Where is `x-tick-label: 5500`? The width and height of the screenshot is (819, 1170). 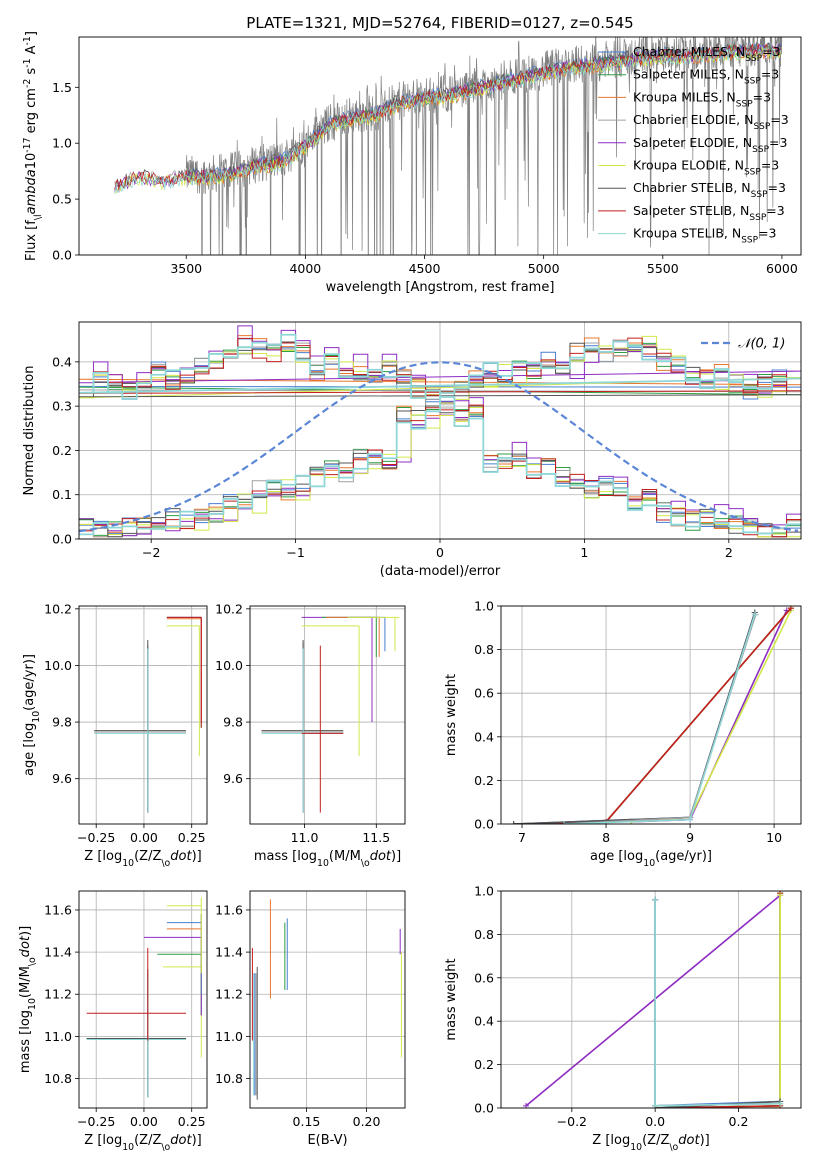 x-tick-label: 5500 is located at coordinates (663, 268).